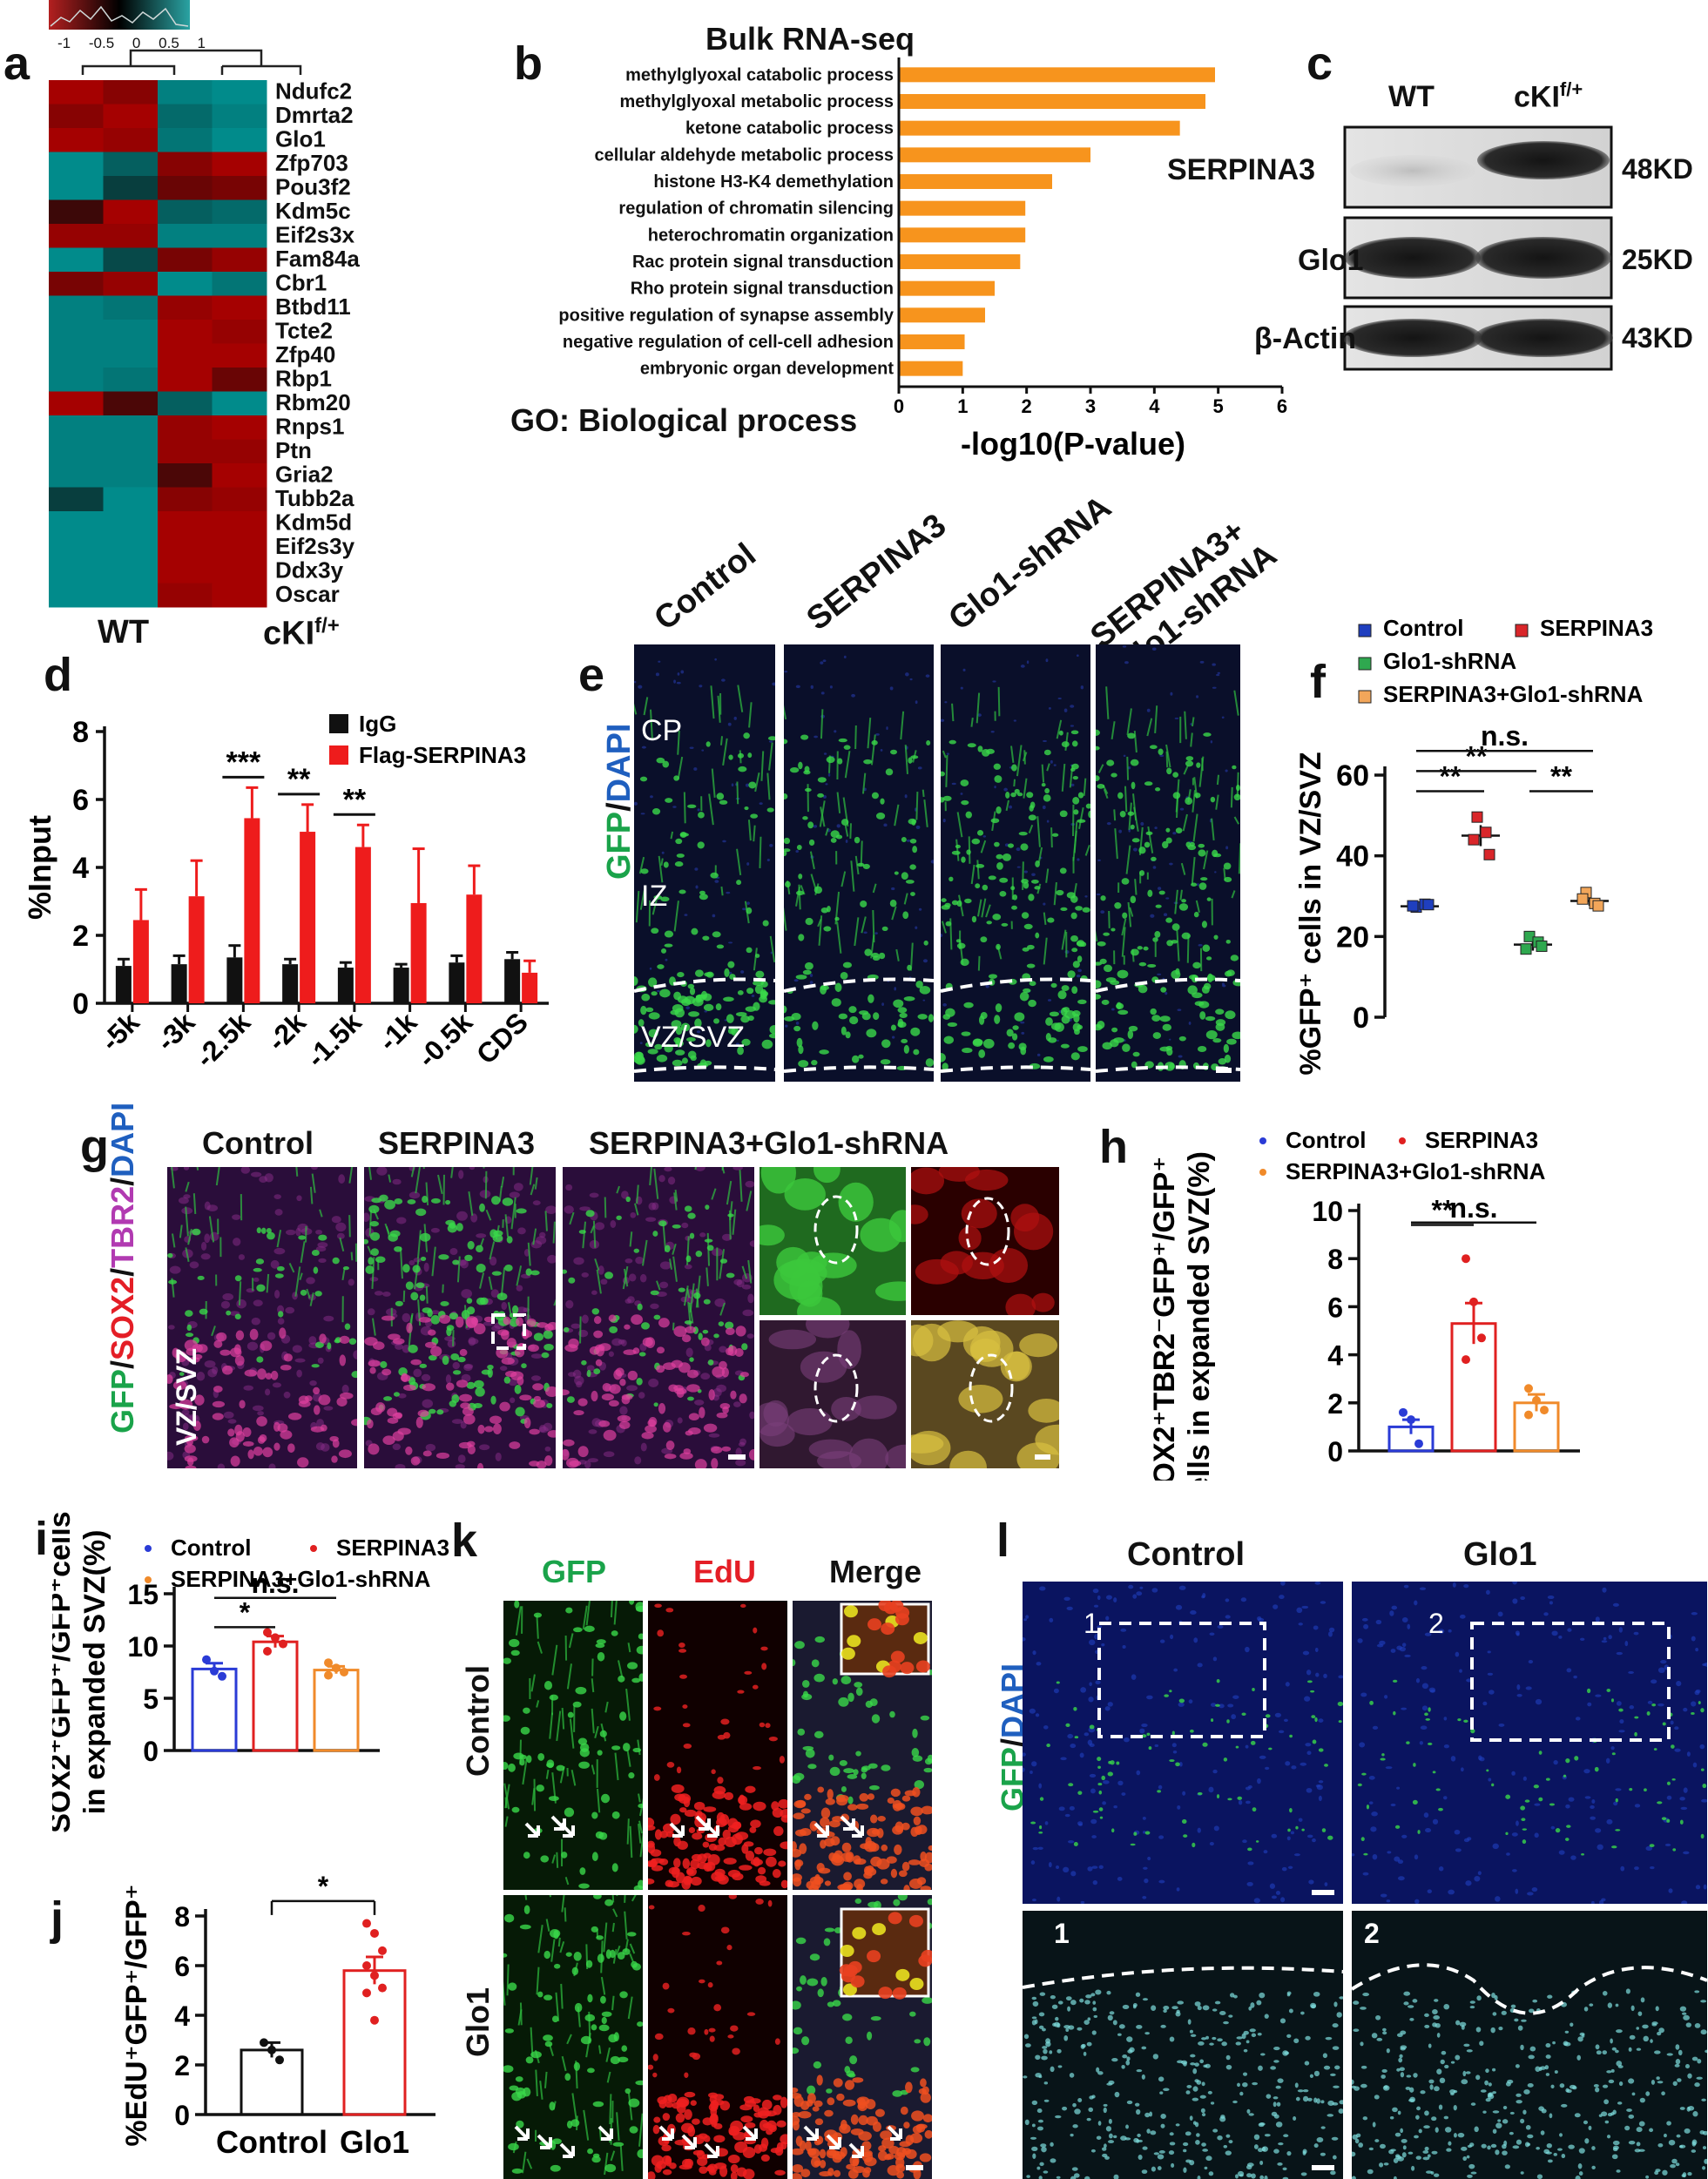  Describe the element at coordinates (186, 1396) in the screenshot. I see `g-region: VZ/SVZ` at that location.